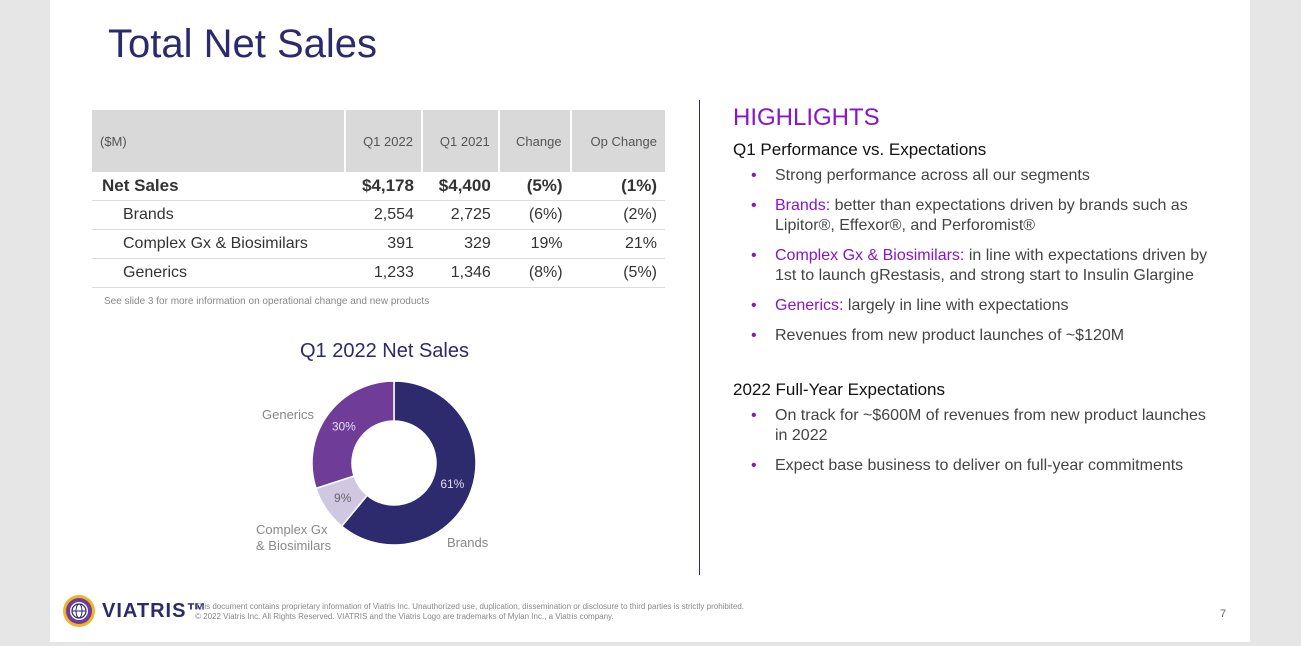 The image size is (1301, 646). I want to click on subheading: 2022 Full-Year Expectations, so click(839, 389).